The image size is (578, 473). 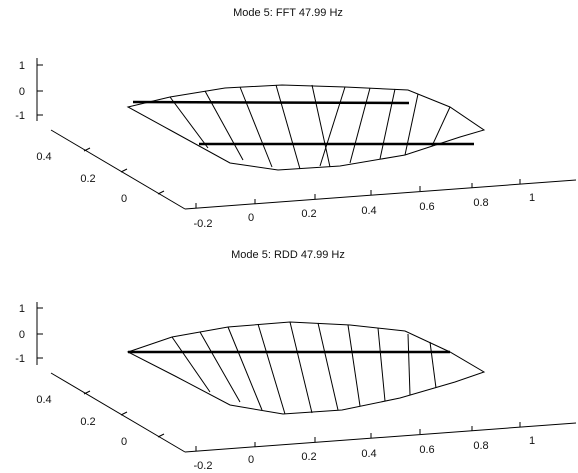 What do you see at coordinates (288, 255) in the screenshot?
I see `chart-title: Mode 5: RDD 47.99 Hz` at bounding box center [288, 255].